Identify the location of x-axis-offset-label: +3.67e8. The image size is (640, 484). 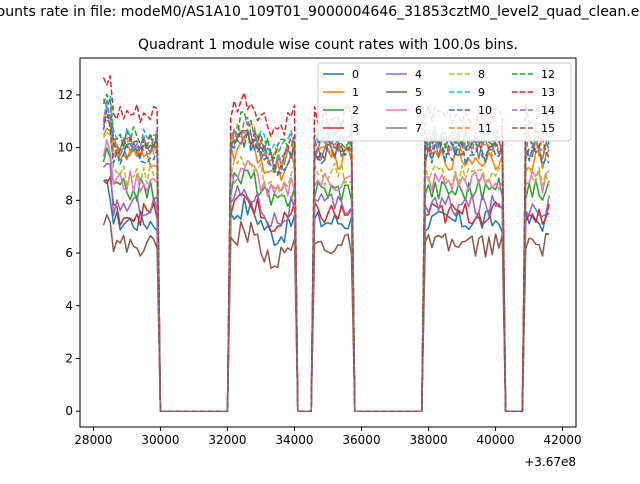
(550, 462).